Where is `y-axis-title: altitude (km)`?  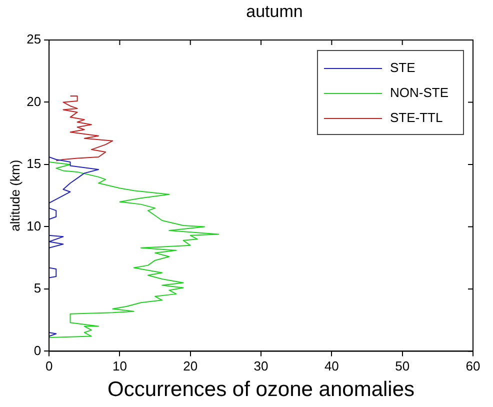 y-axis-title: altitude (km) is located at coordinates (14, 196).